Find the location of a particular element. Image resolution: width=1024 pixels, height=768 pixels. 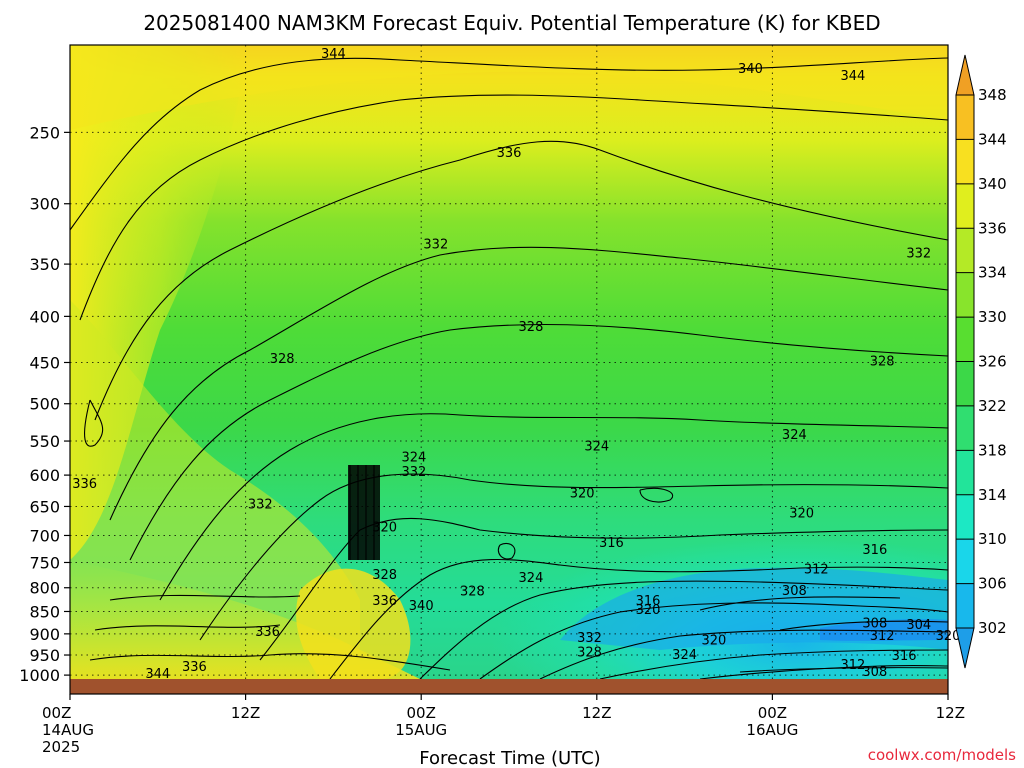

colorbar-label: 348 is located at coordinates (992, 95).